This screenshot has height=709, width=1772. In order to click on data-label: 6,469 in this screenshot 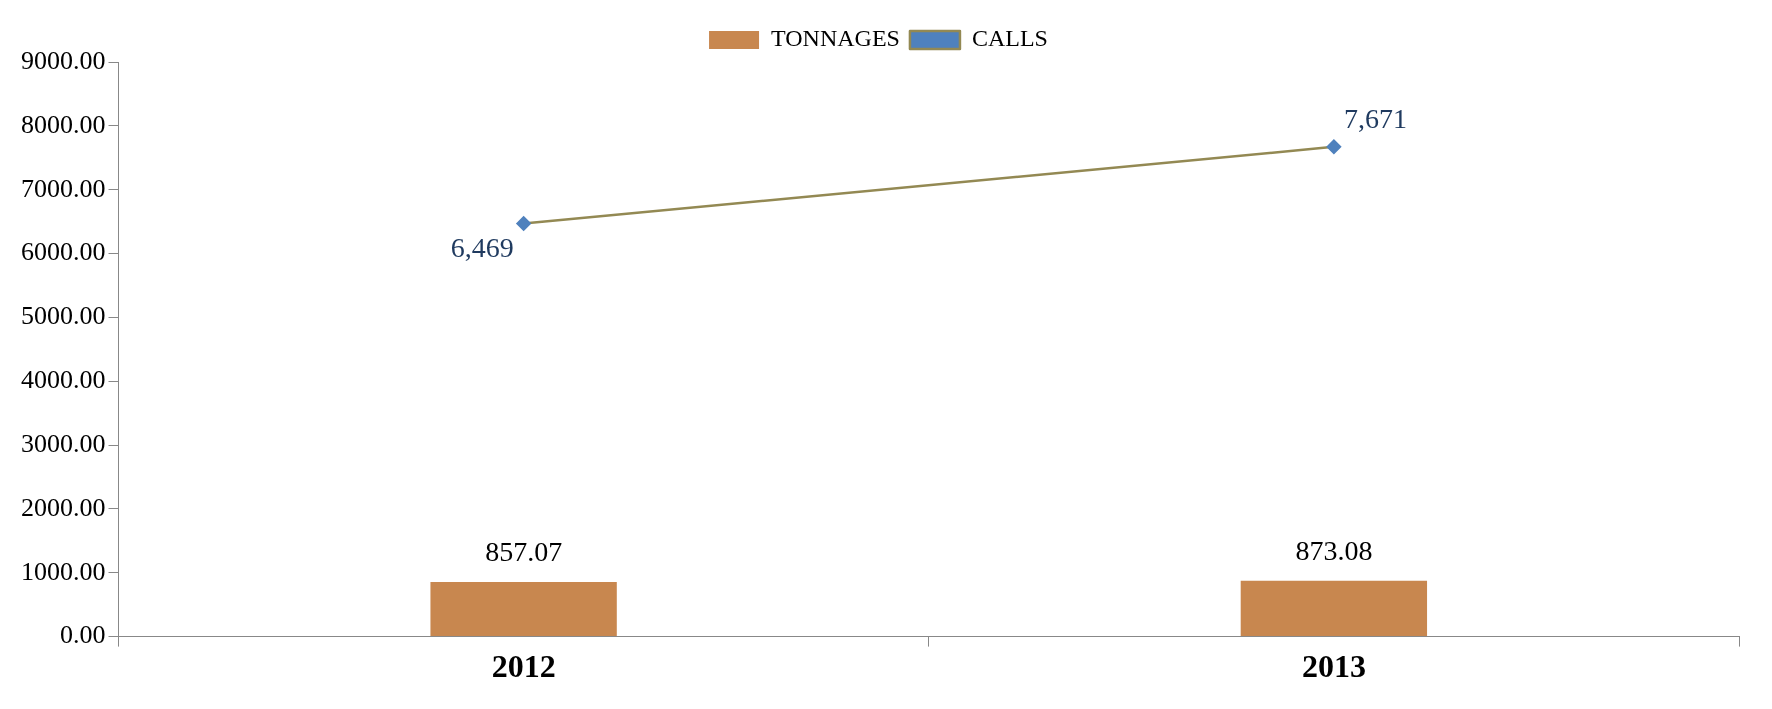, I will do `click(482, 247)`.